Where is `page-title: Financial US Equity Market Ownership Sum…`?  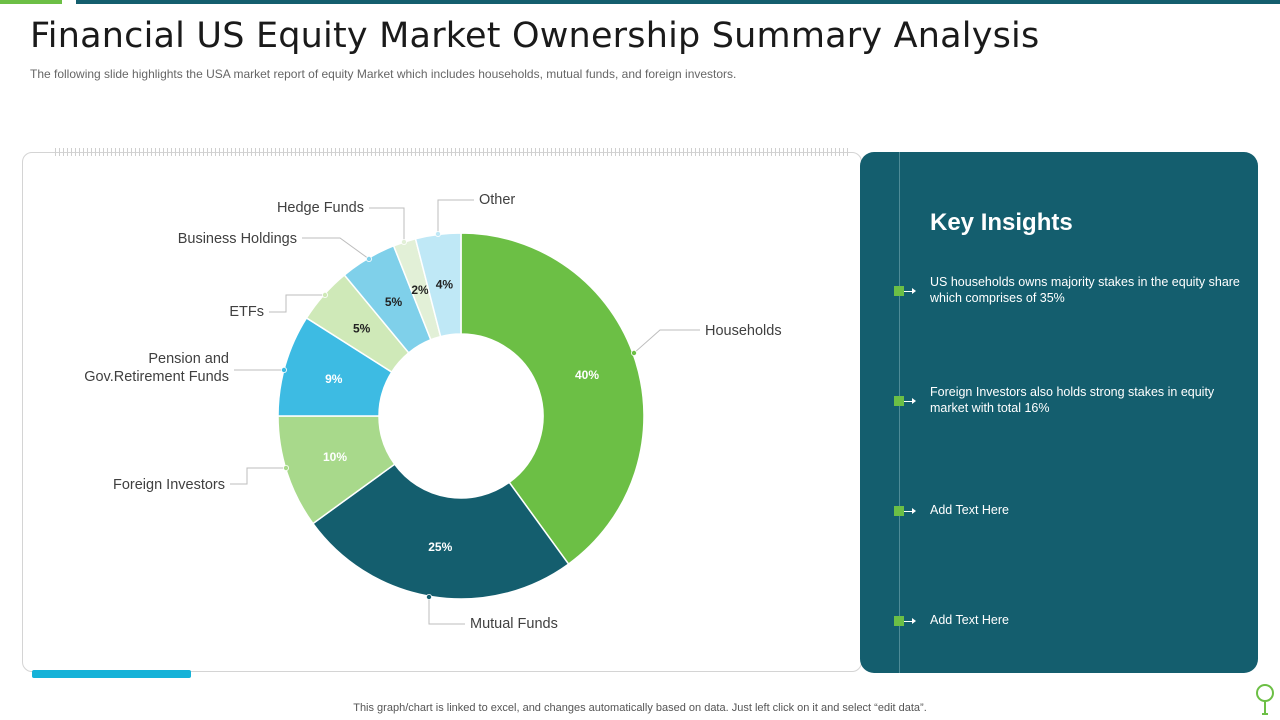
page-title: Financial US Equity Market Ownership Sum… is located at coordinates (535, 36).